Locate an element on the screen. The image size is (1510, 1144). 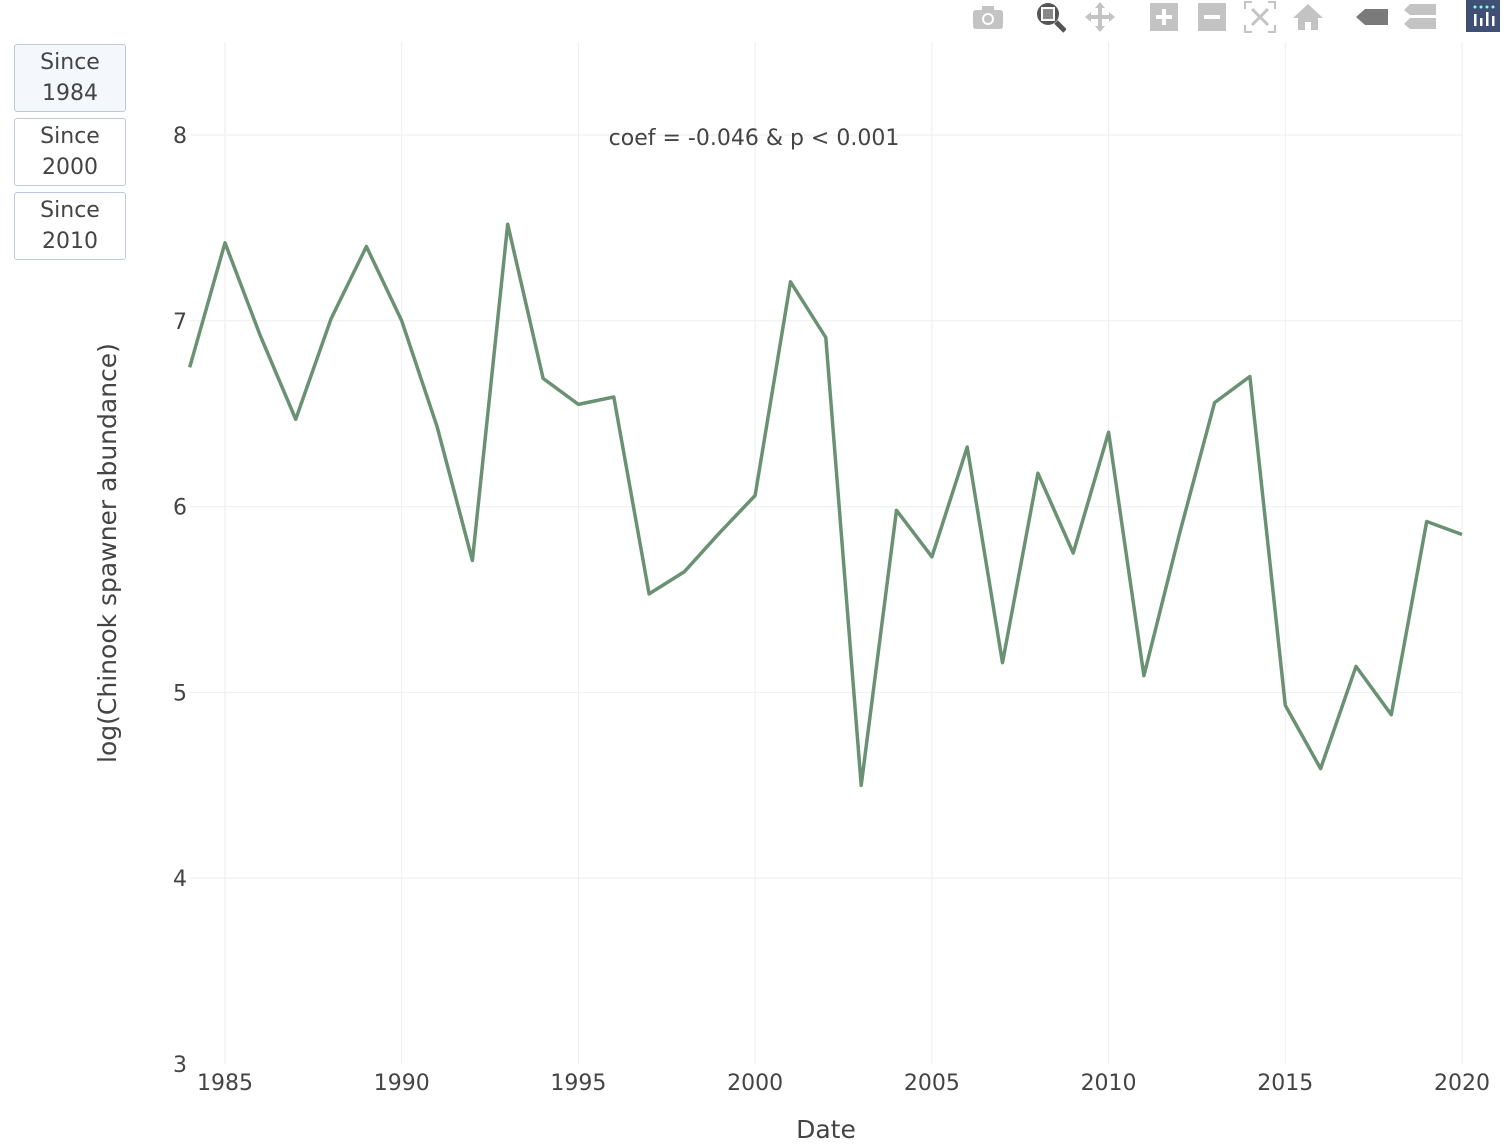
y-tick-label: 4 is located at coordinates (180, 879).